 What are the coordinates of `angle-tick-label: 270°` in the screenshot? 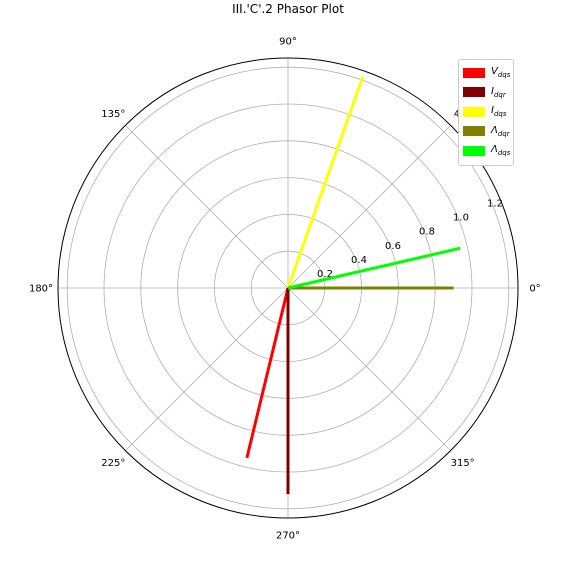 It's located at (288, 536).